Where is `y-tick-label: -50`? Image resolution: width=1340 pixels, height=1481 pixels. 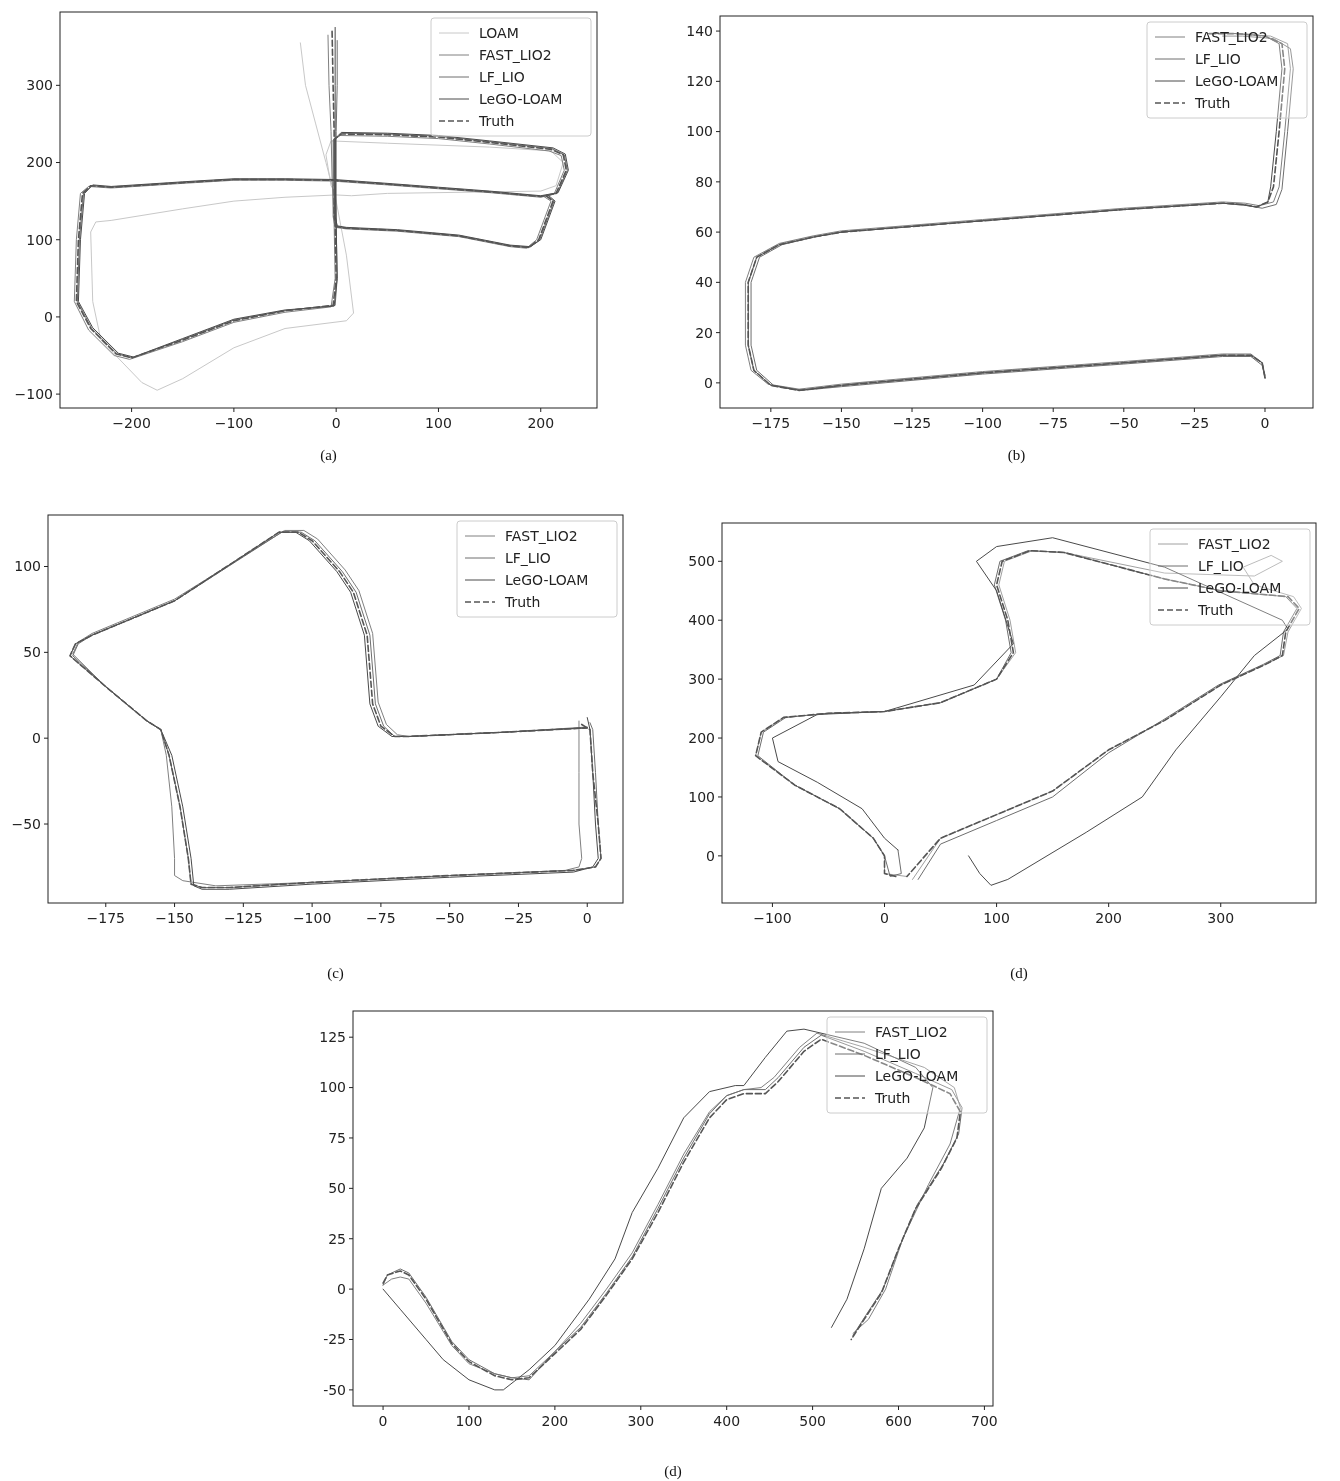
y-tick-label: -50 is located at coordinates (334, 1389).